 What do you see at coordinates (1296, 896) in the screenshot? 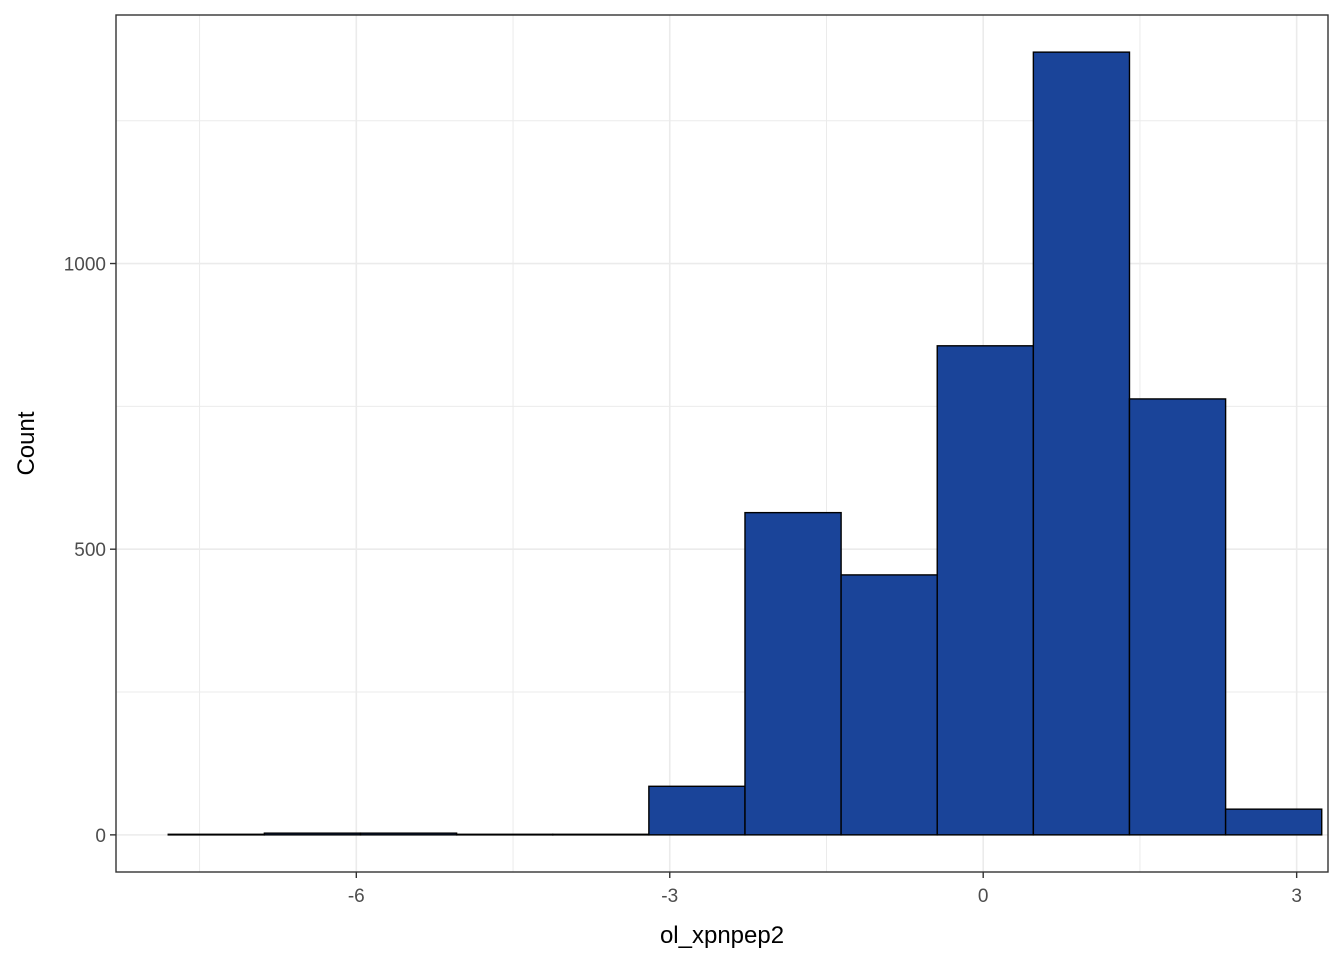
I see `x-tick-label: 3` at bounding box center [1296, 896].